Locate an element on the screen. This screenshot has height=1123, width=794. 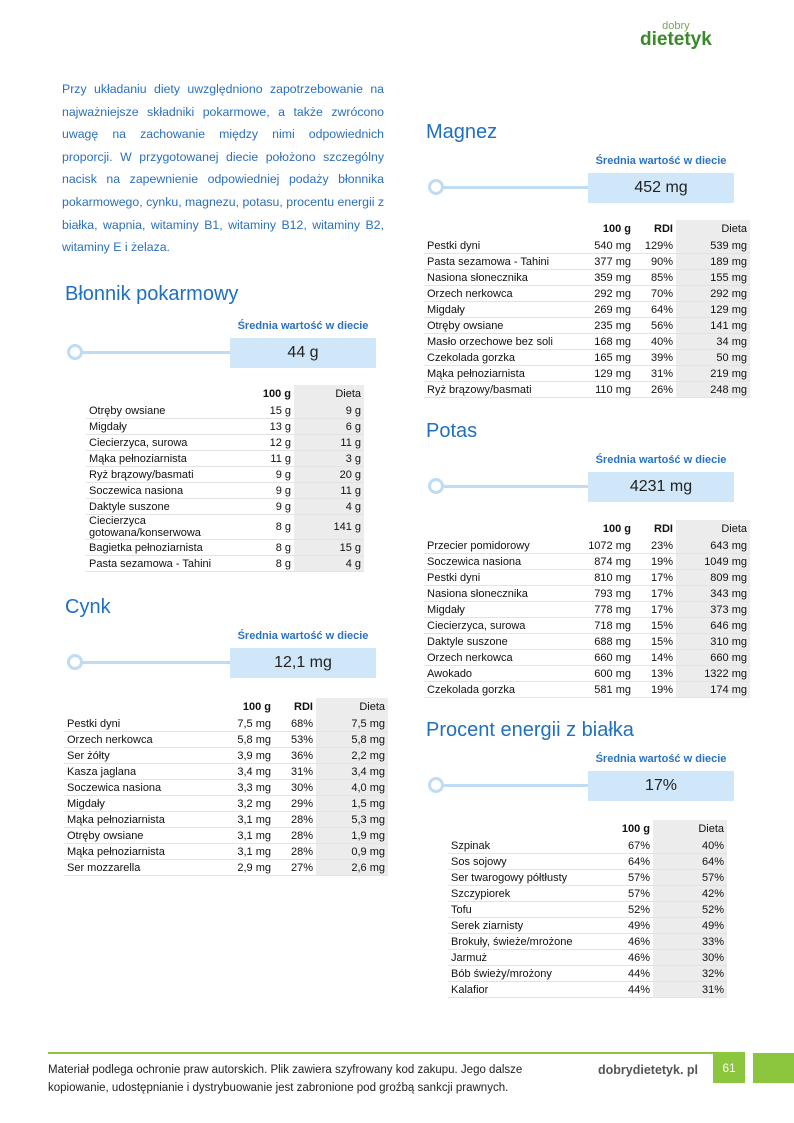
table-cell: 141 mg is located at coordinates (713, 325).